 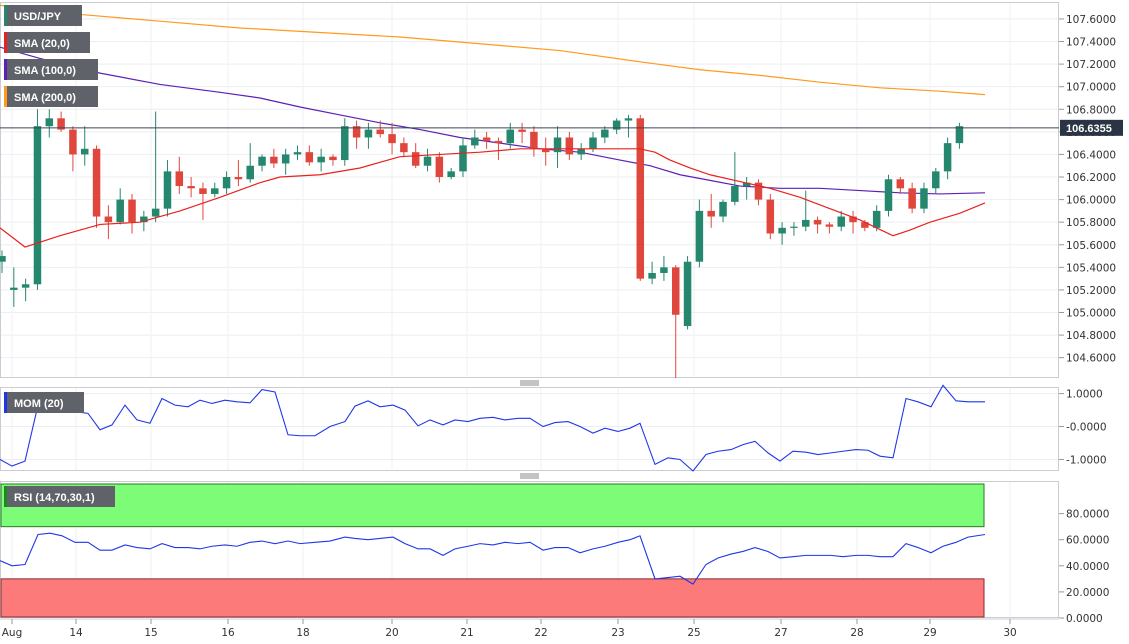 What do you see at coordinates (617, 633) in the screenshot?
I see `x-tick-label: 23` at bounding box center [617, 633].